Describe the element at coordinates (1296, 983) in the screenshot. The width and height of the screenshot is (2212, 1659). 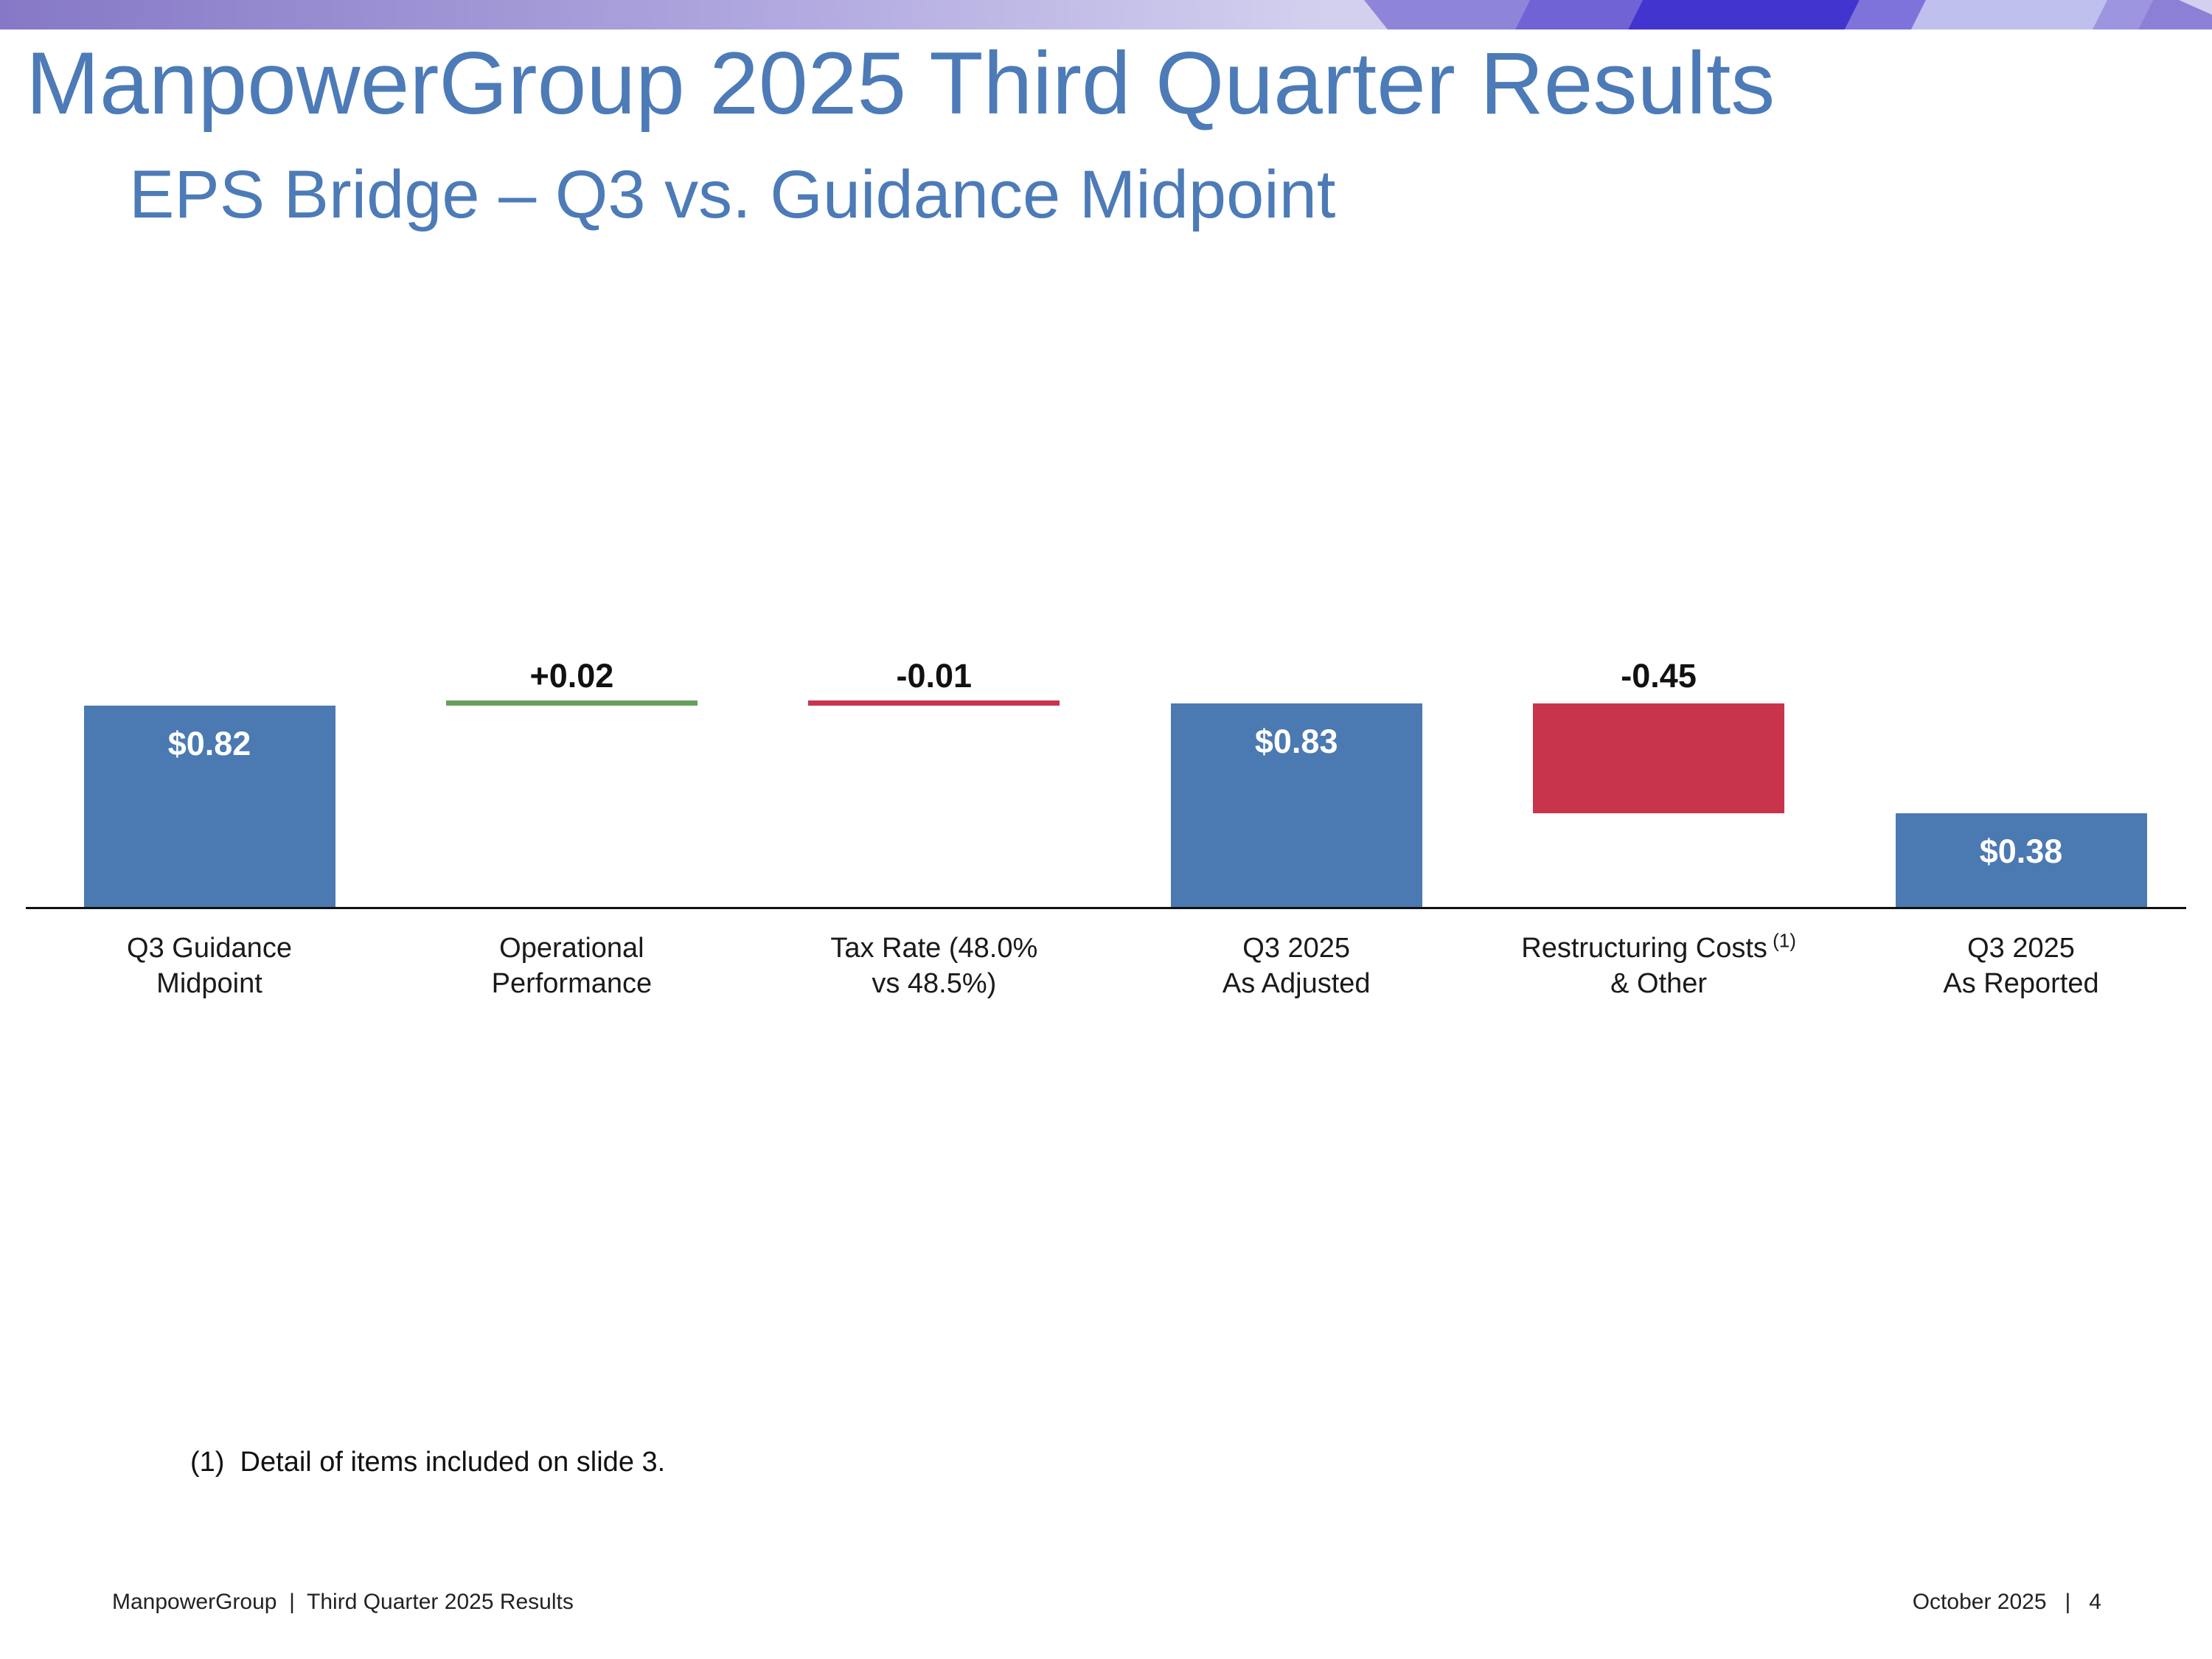
I see `category-label-line2: As Adjusted` at that location.